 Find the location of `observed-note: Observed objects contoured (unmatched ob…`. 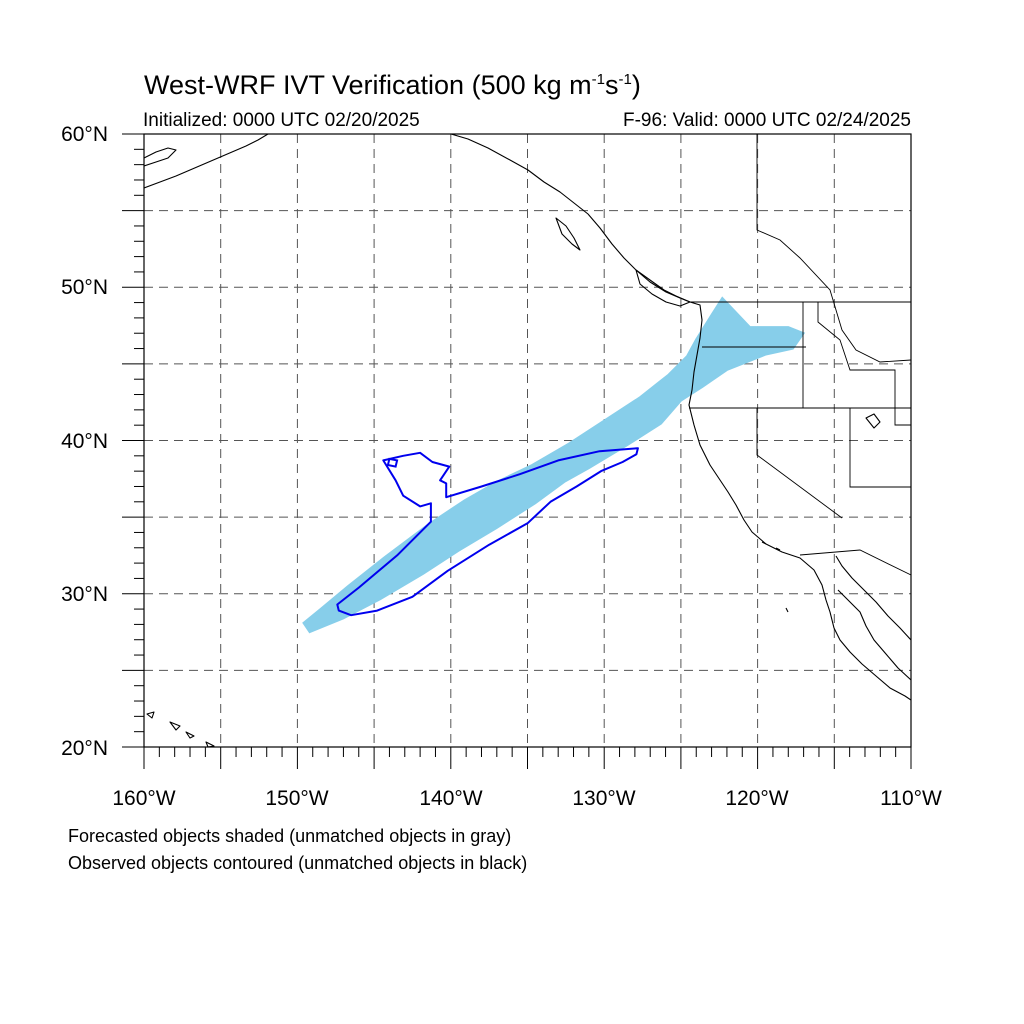

observed-note: Observed objects contoured (unmatched ob… is located at coordinates (298, 863).